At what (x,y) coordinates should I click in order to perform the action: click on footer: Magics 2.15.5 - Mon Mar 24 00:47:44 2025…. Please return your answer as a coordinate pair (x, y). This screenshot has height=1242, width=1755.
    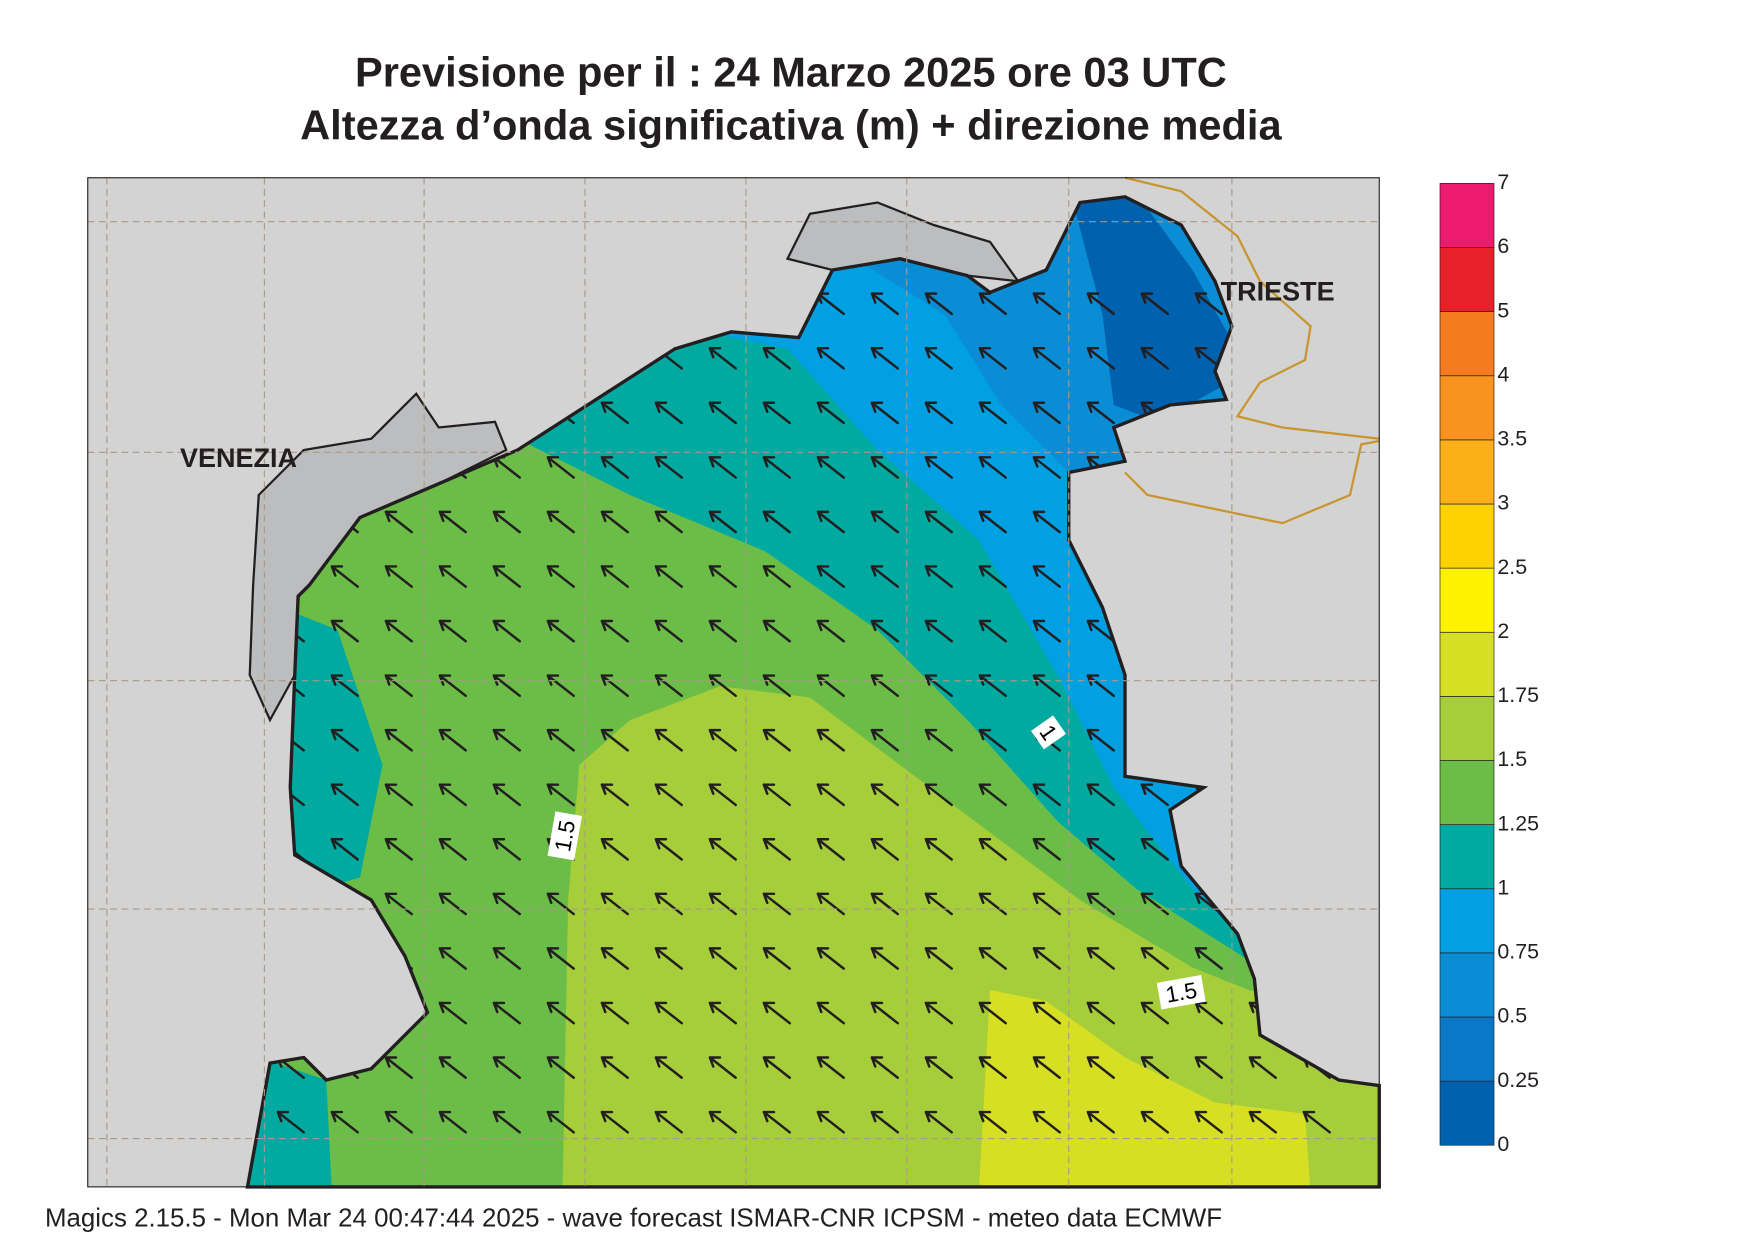
    Looking at the image, I should click on (633, 1218).